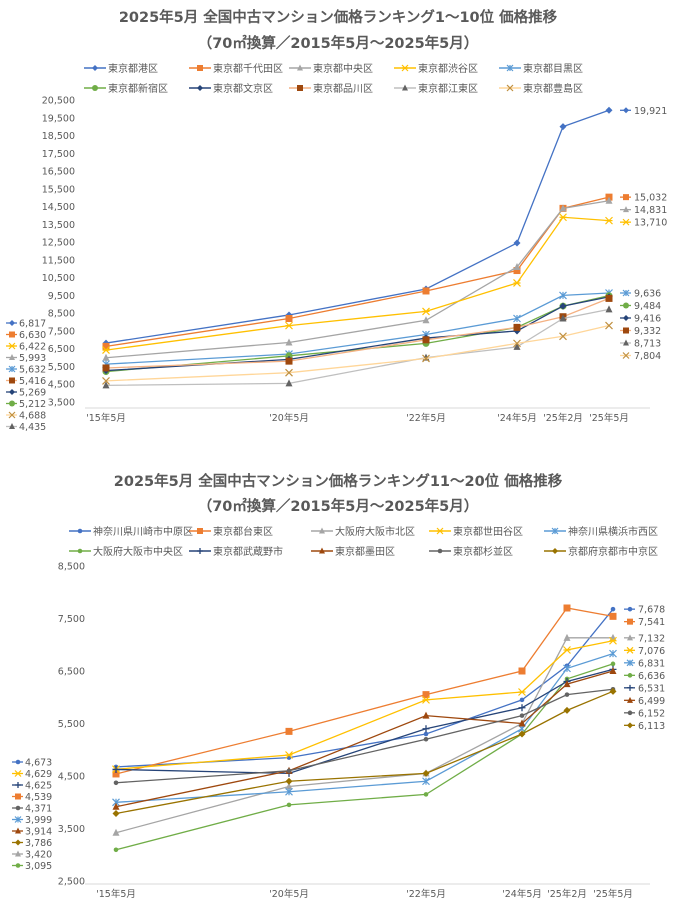 This screenshot has height=916, width=676. I want to click on start-value: 3,914, so click(38, 832).